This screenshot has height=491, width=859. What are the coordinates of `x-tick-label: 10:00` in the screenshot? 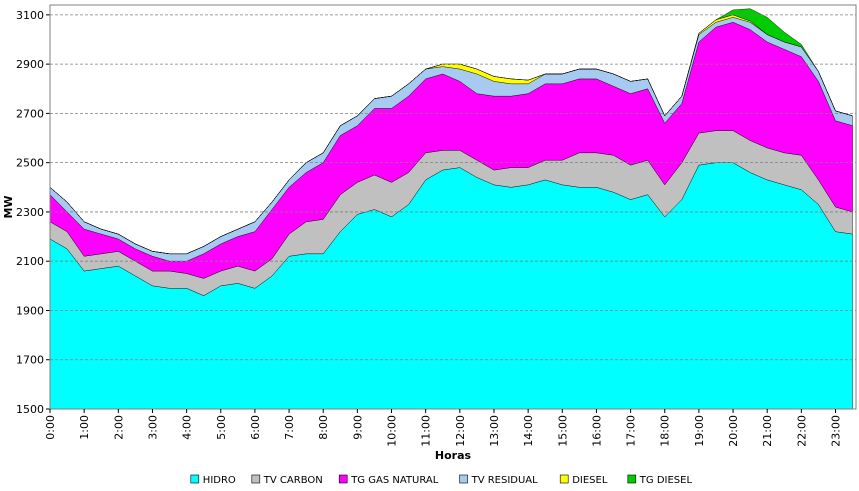 It's located at (392, 431).